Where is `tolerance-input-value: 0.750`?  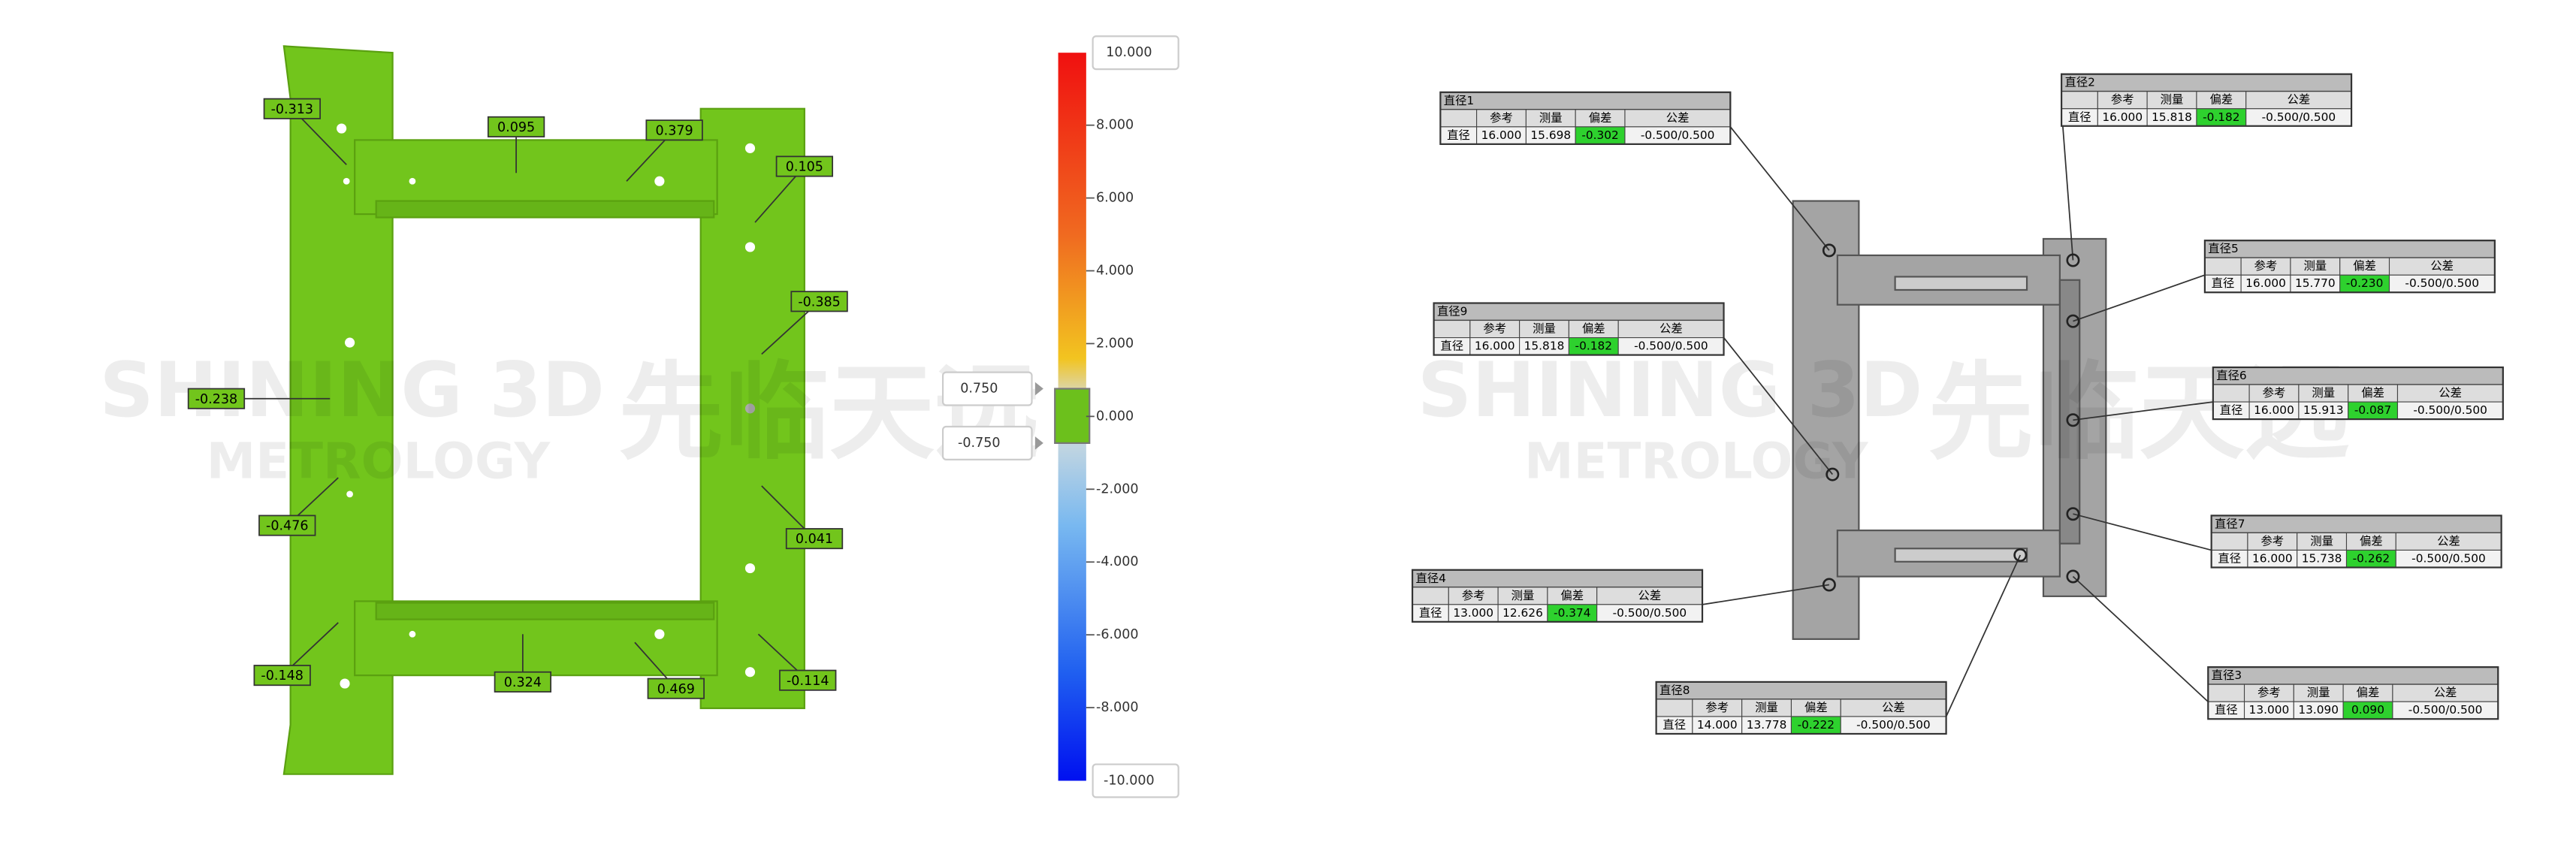
tolerance-input-value: 0.750 is located at coordinates (979, 389).